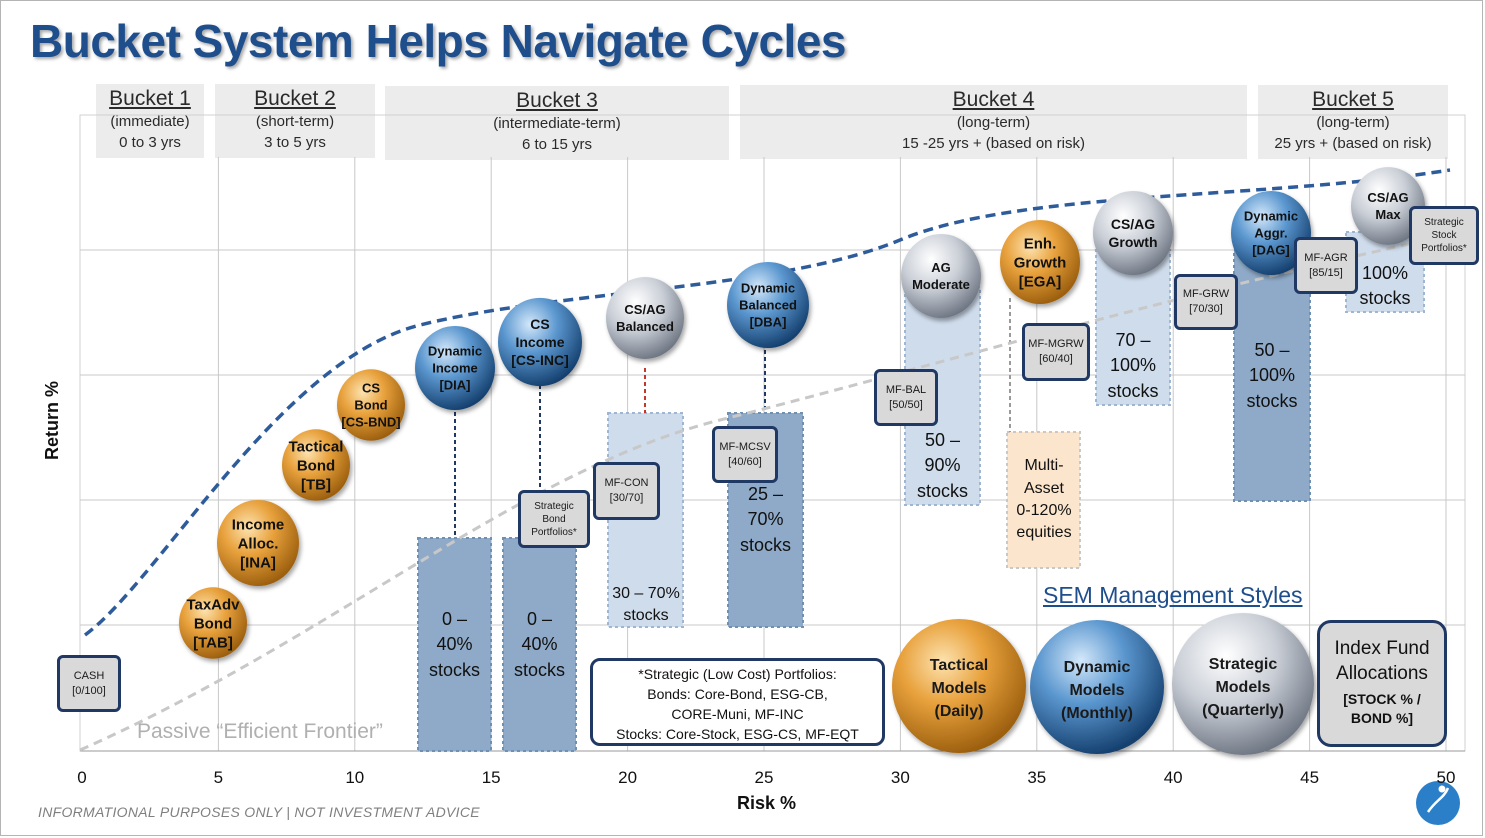 The width and height of the screenshot is (1485, 838). What do you see at coordinates (554, 532) in the screenshot?
I see `box-line: Portfolios*` at bounding box center [554, 532].